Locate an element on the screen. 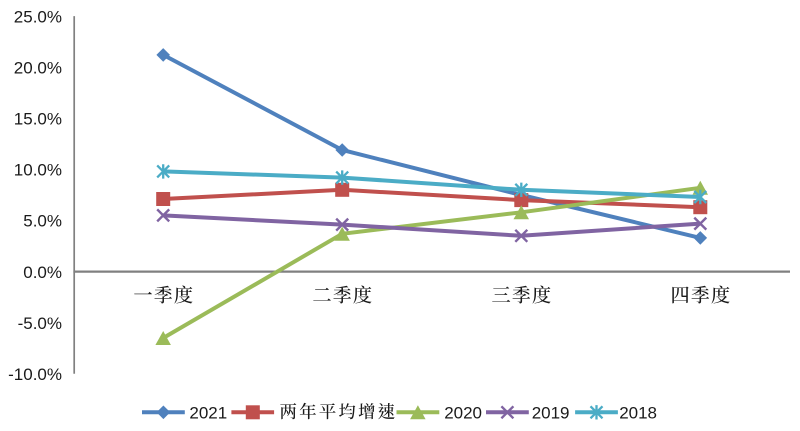  svg-text: 20.0% is located at coordinates (38, 67).